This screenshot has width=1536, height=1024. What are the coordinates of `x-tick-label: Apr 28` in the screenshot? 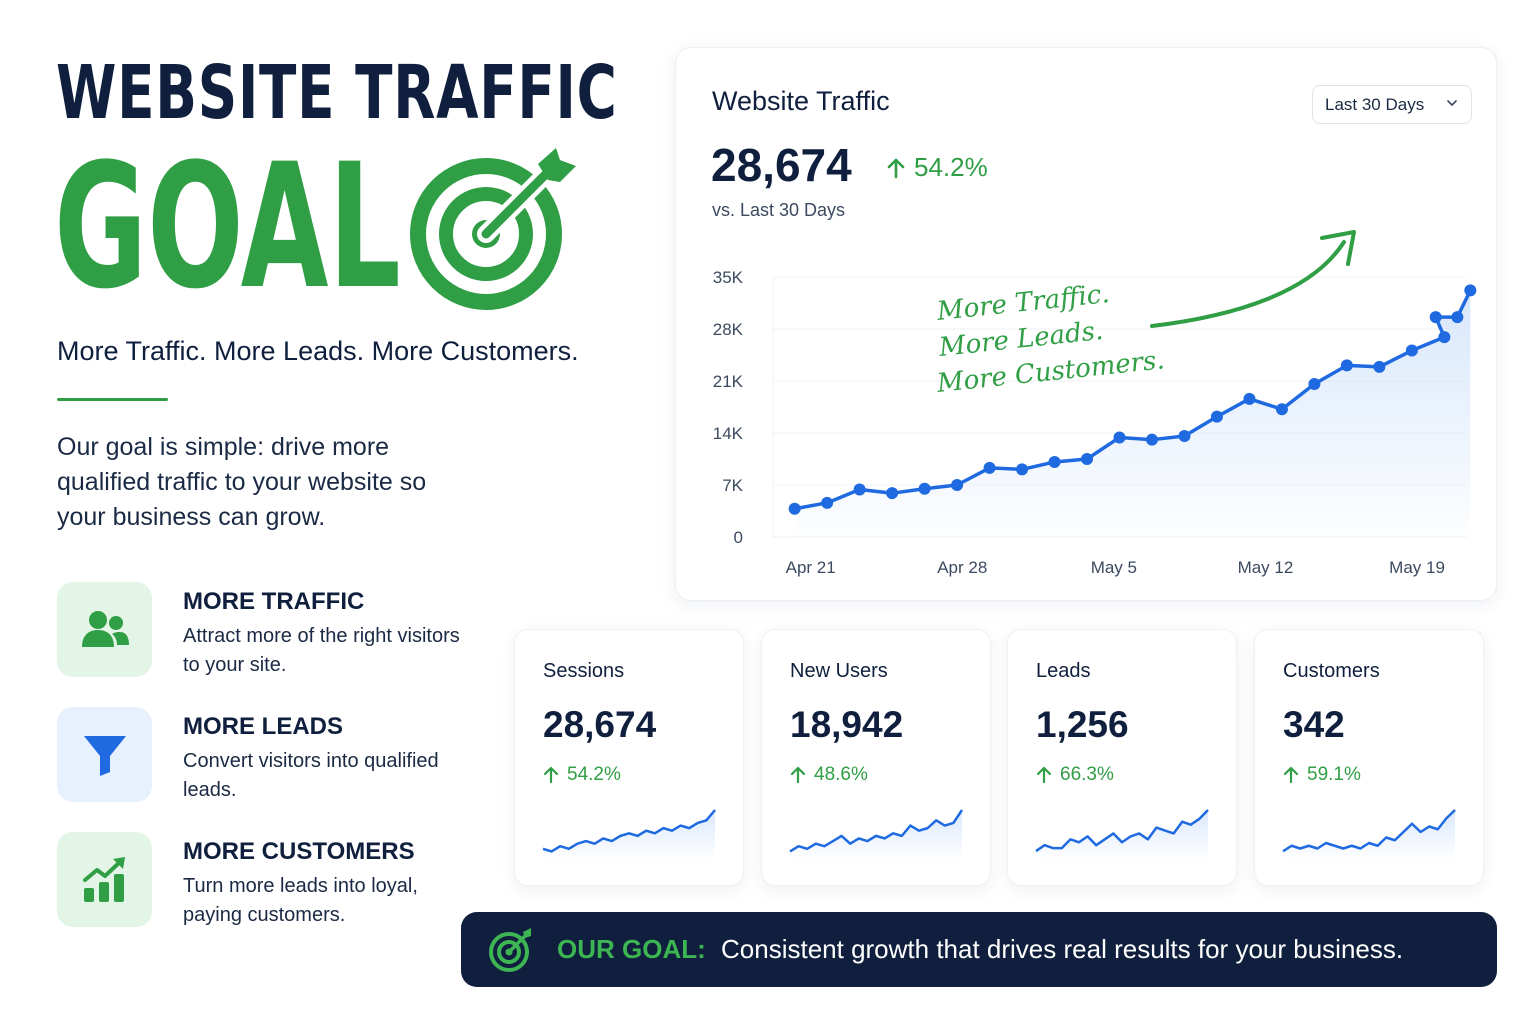 It's located at (962, 567).